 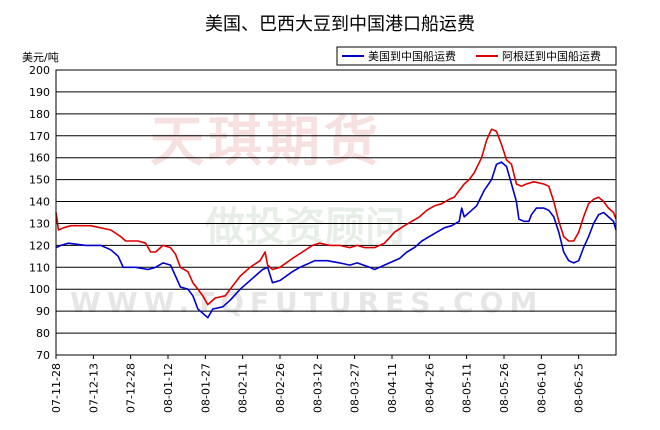 What do you see at coordinates (168, 388) in the screenshot?
I see `x-tick-label: 08-01-12` at bounding box center [168, 388].